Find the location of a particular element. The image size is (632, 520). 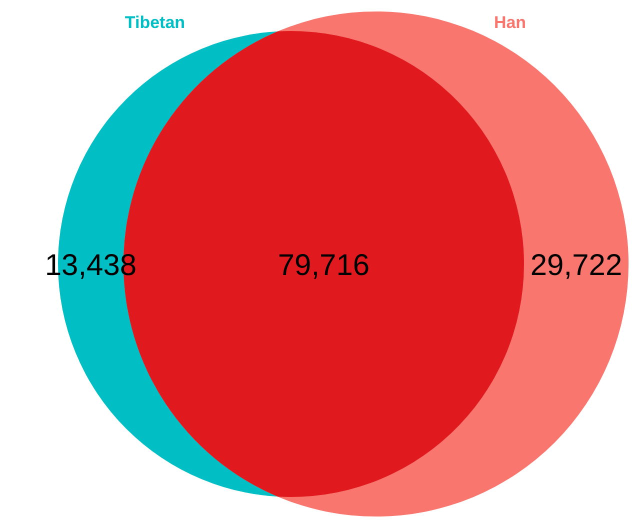

category-label: Tibetan is located at coordinates (155, 22).